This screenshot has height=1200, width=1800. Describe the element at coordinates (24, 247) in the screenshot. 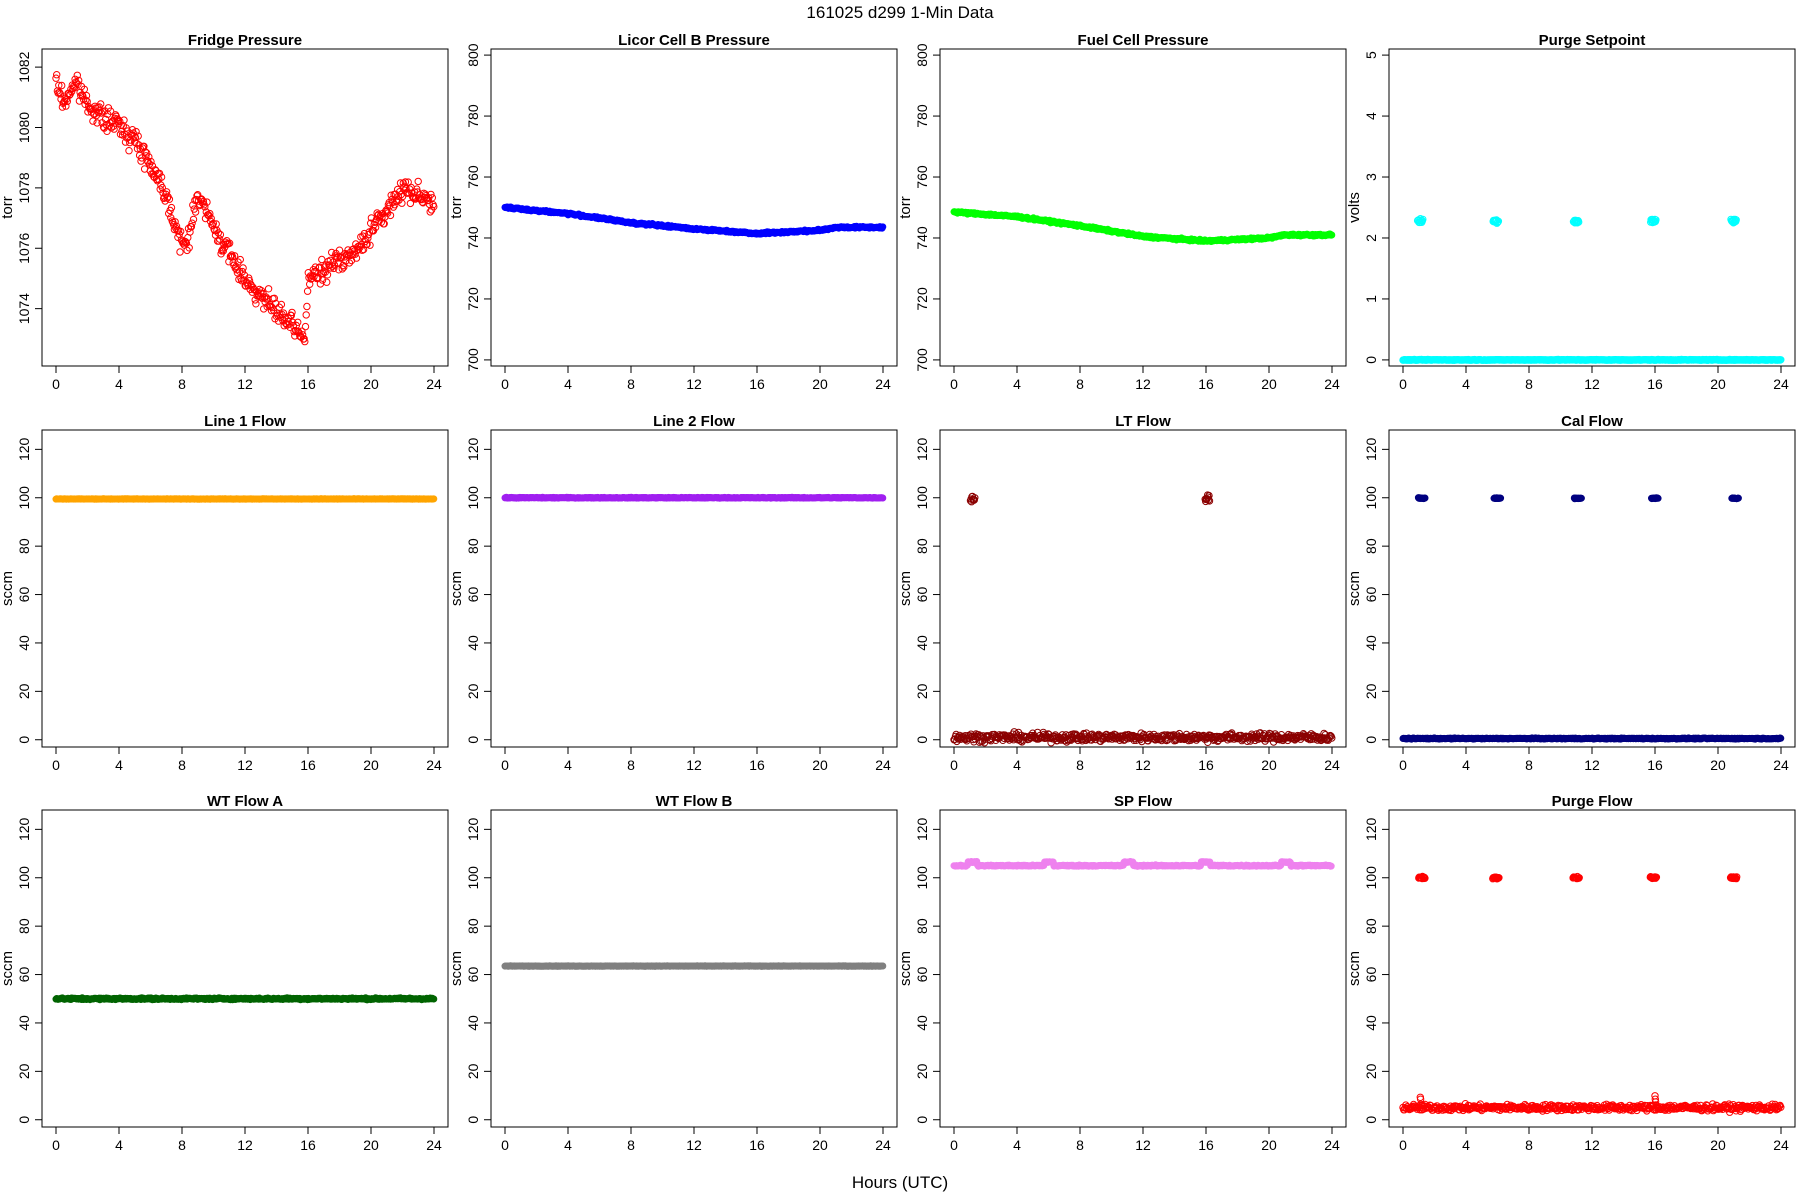

I see `y-tick-label: 1076` at that location.